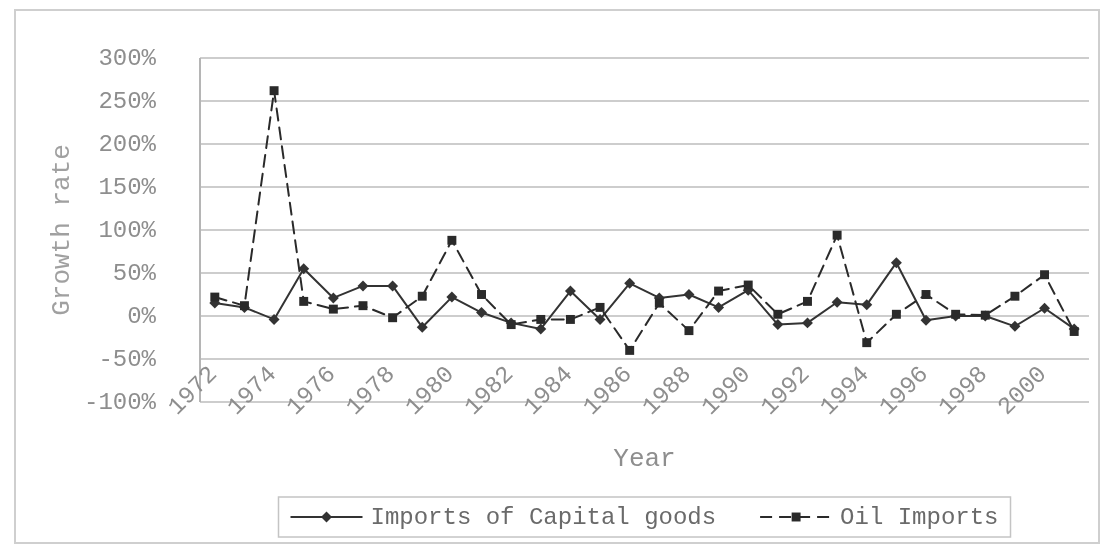  What do you see at coordinates (127, 230) in the screenshot?
I see `y-tick-label: 100%` at bounding box center [127, 230].